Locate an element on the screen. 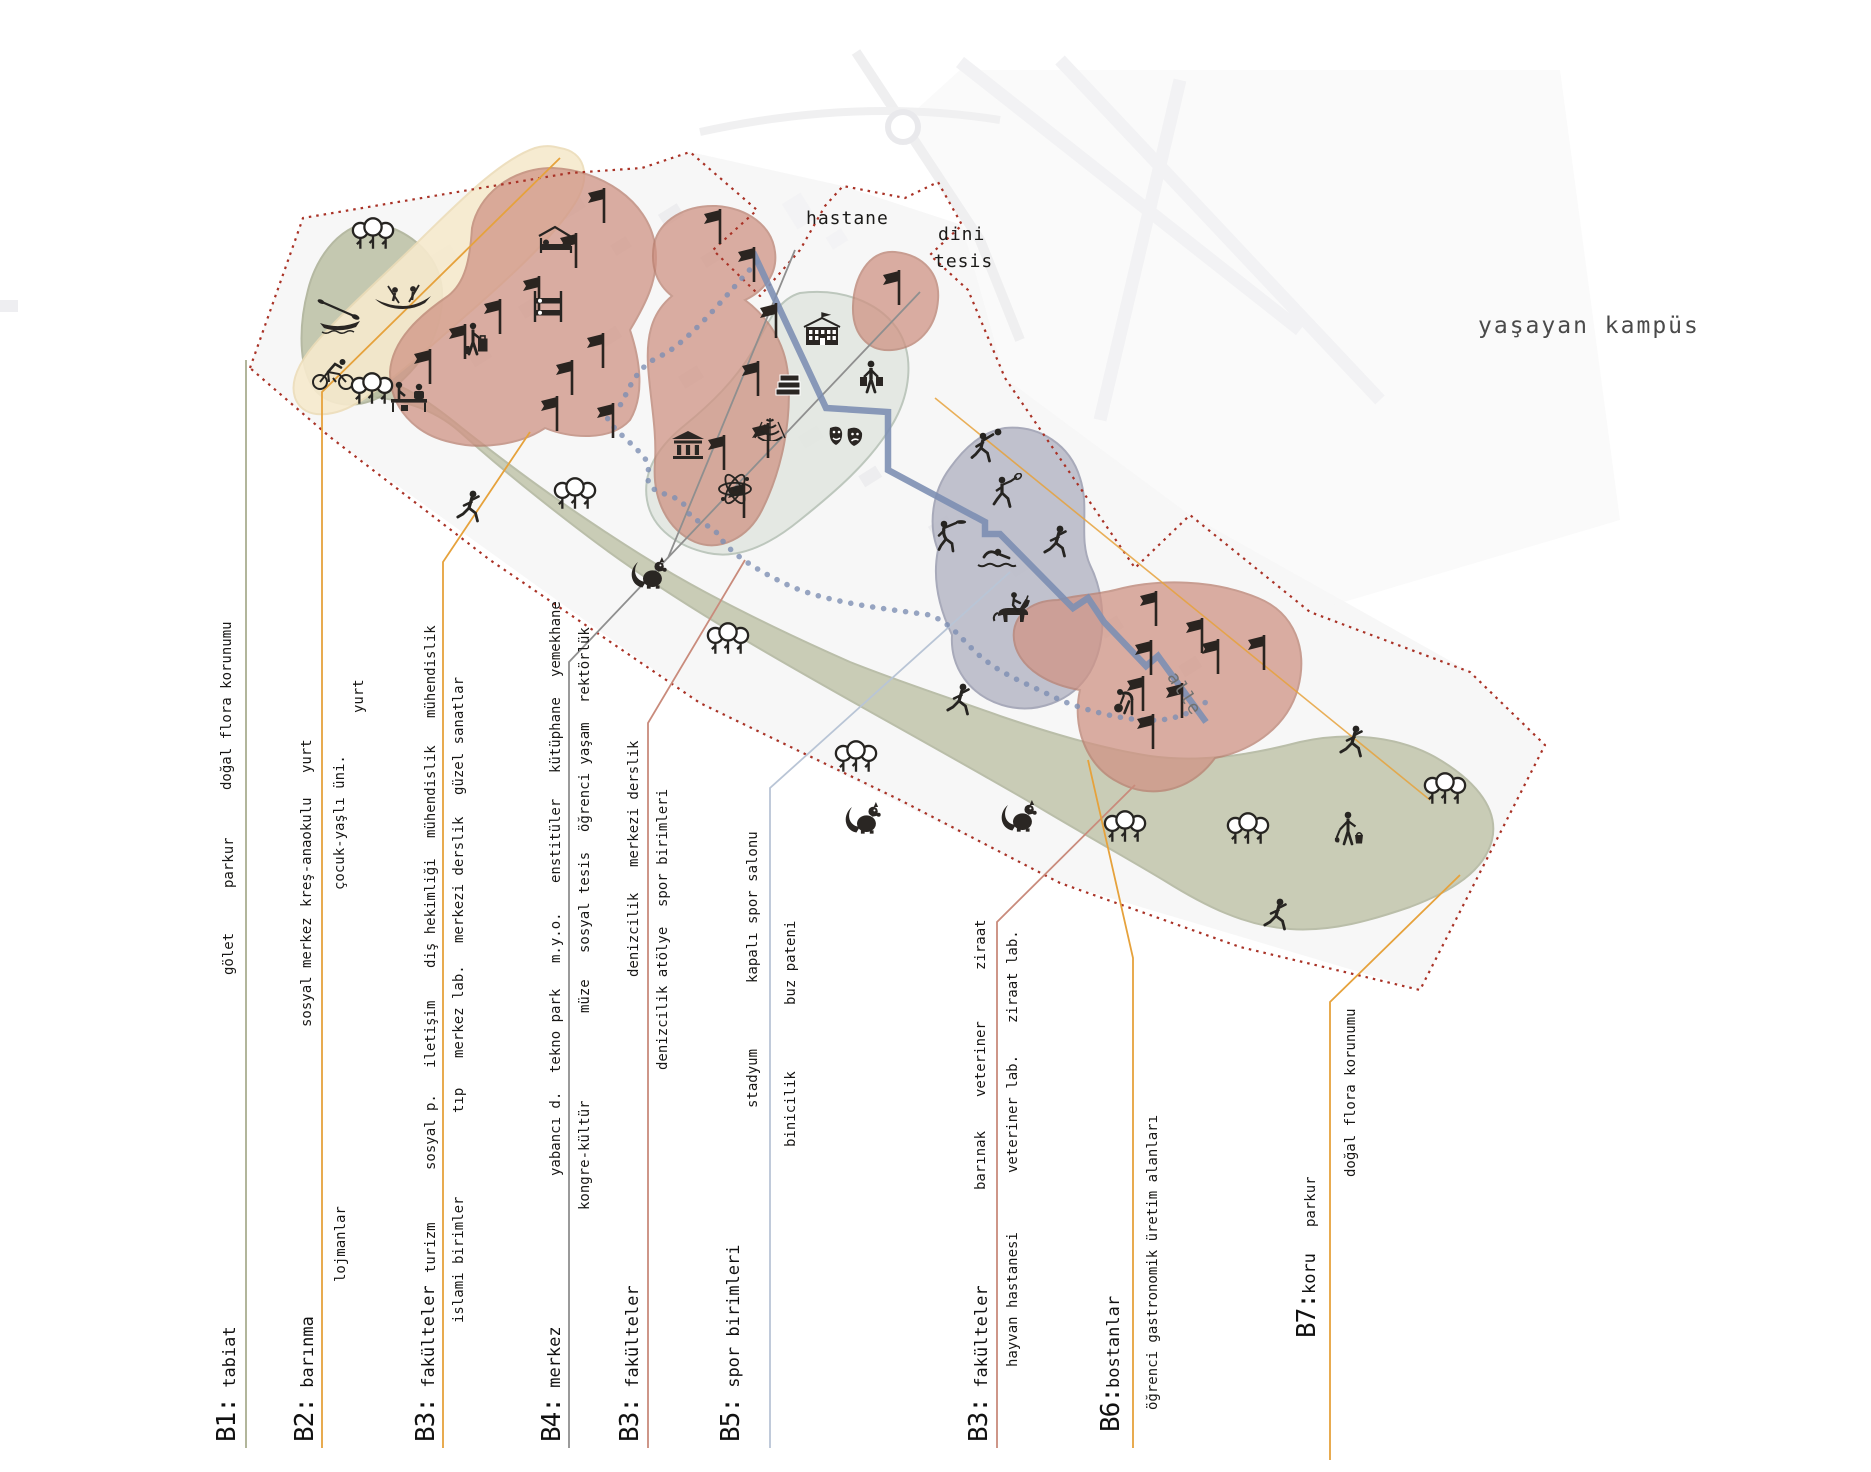  section-line-orange is located at coordinates (1182, 599).